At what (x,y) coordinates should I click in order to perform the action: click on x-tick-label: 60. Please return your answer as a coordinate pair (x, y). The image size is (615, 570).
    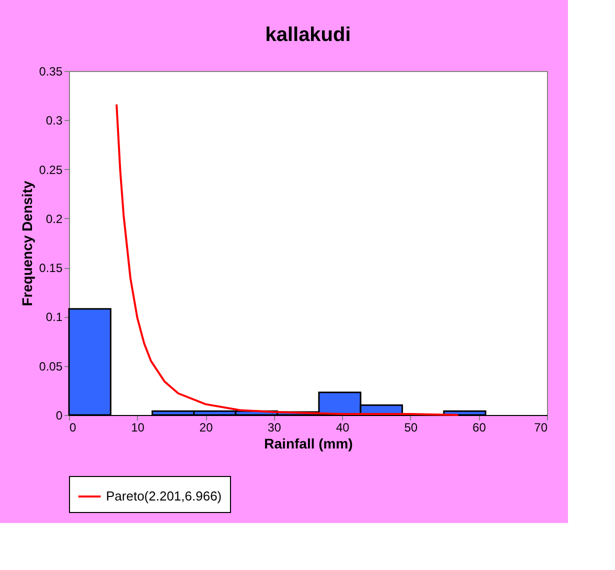
    Looking at the image, I should click on (479, 427).